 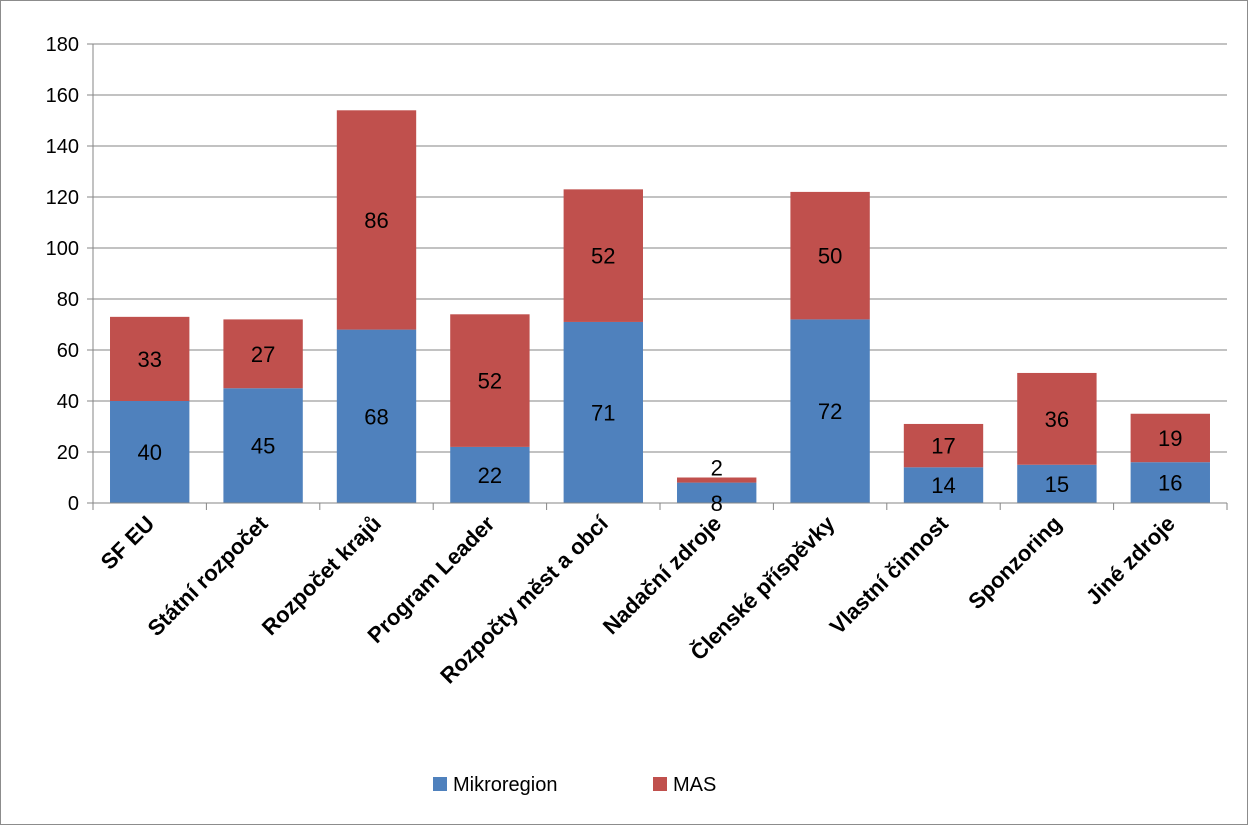 What do you see at coordinates (321, 575) in the screenshot?
I see `category-label: Rozpočet krajů` at bounding box center [321, 575].